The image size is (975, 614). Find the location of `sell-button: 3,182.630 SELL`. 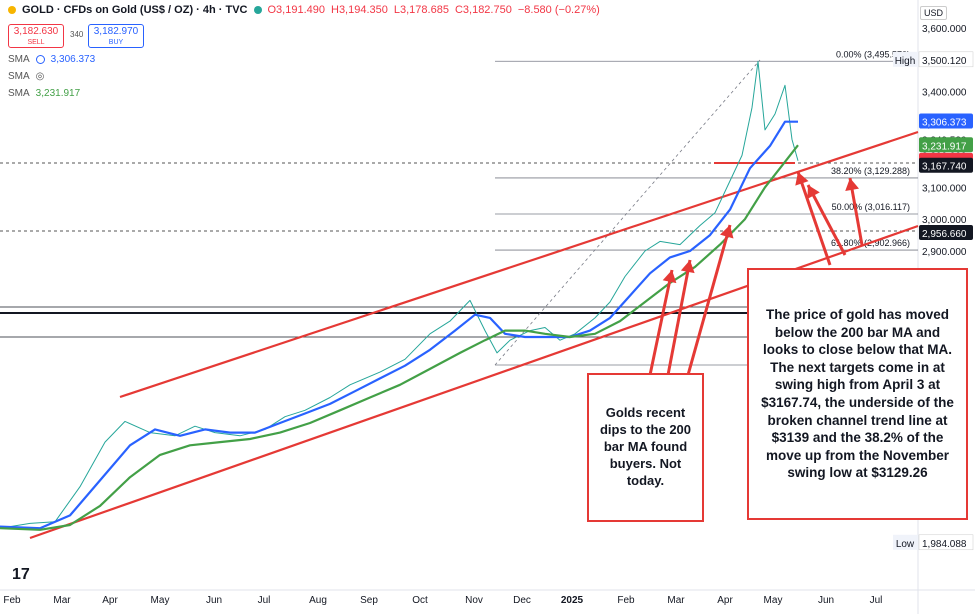

sell-button: 3,182.630 SELL is located at coordinates (36, 36).